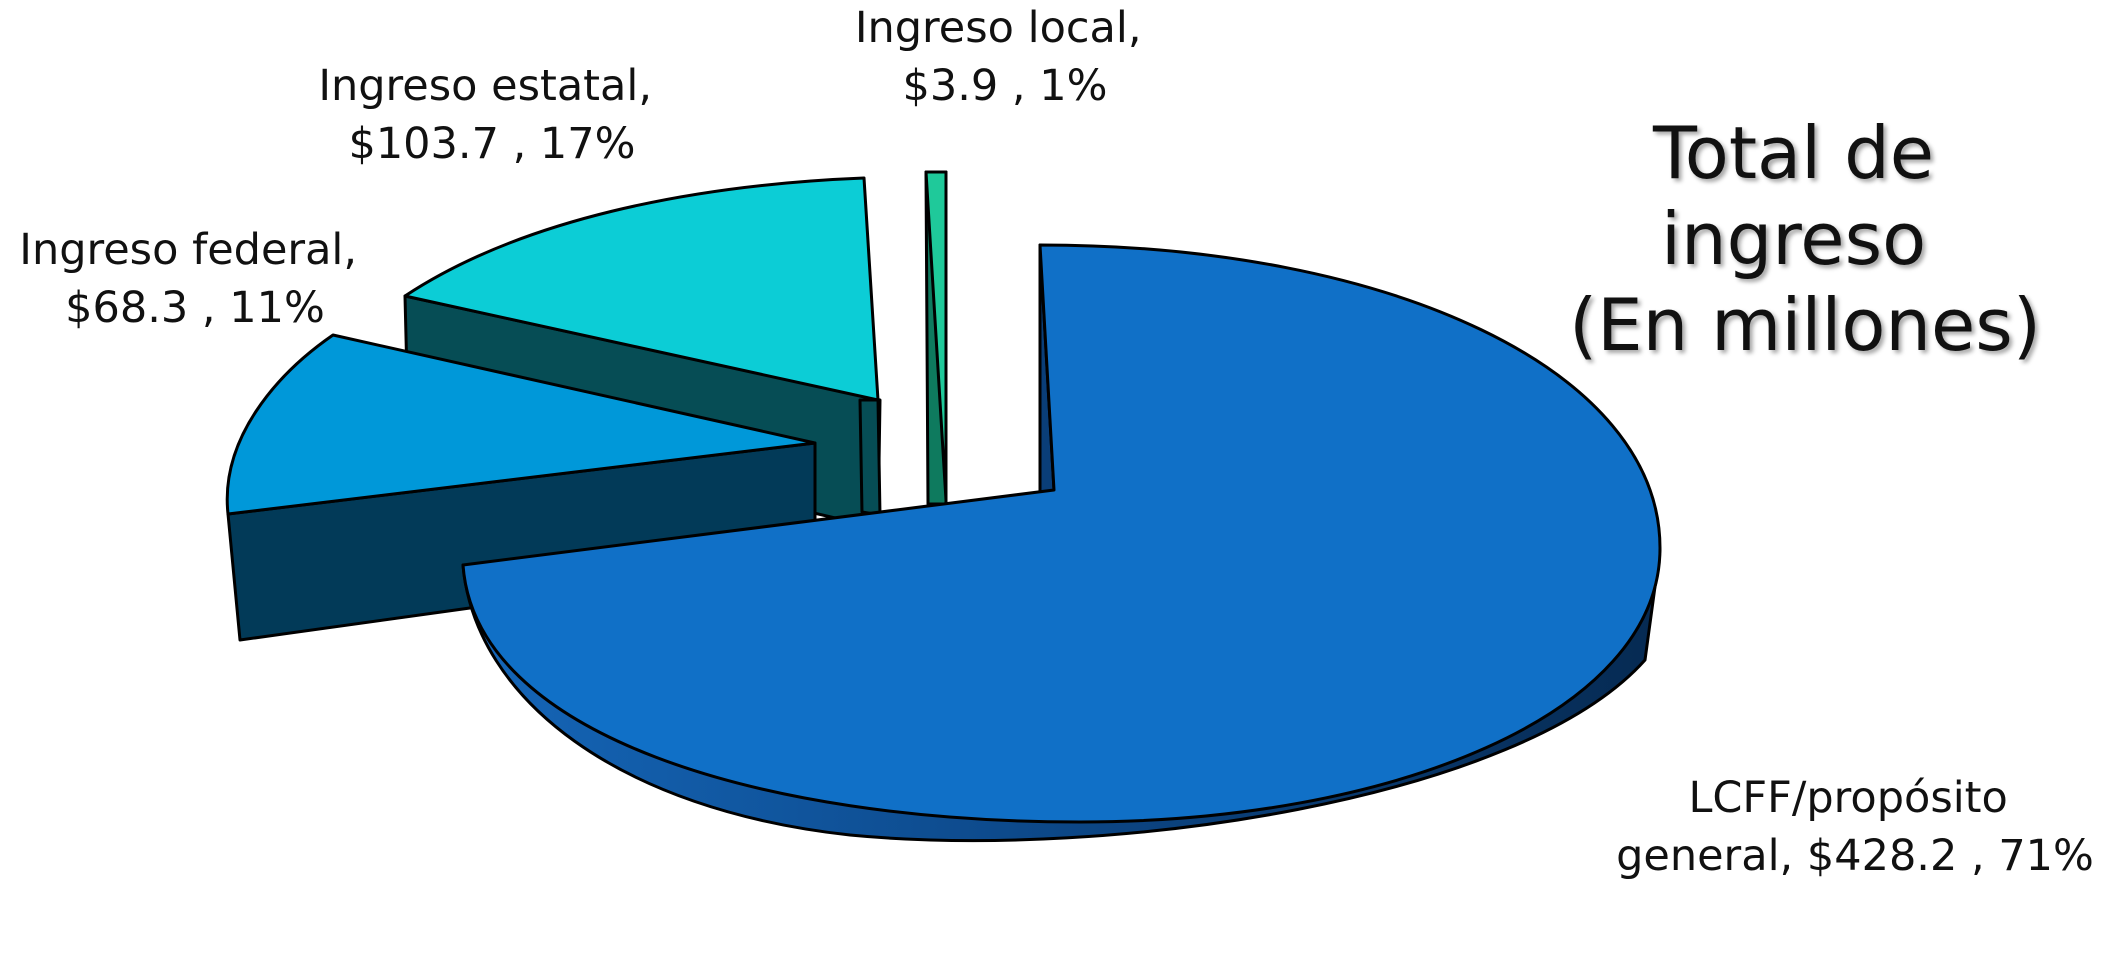 This screenshot has height=961, width=2108. What do you see at coordinates (1793, 239) in the screenshot?
I see `chart-title-line2: ingreso` at bounding box center [1793, 239].